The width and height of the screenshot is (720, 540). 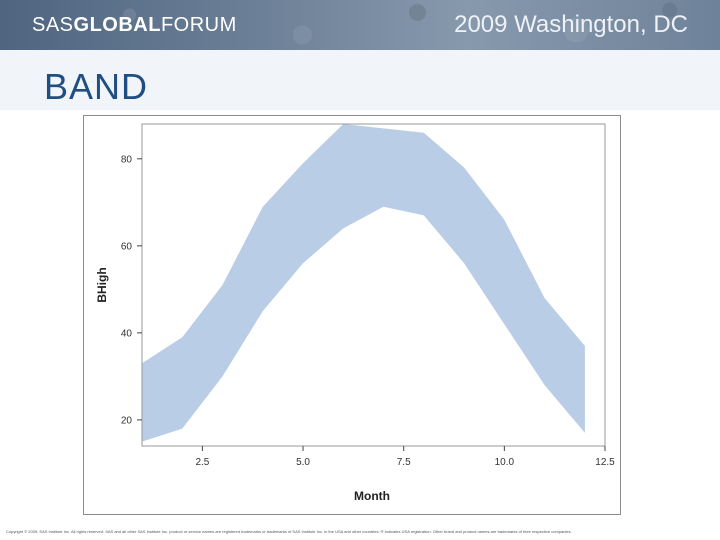 I want to click on sas-global-forum-logo: SASGLOBALFORUM, so click(x=134, y=25).